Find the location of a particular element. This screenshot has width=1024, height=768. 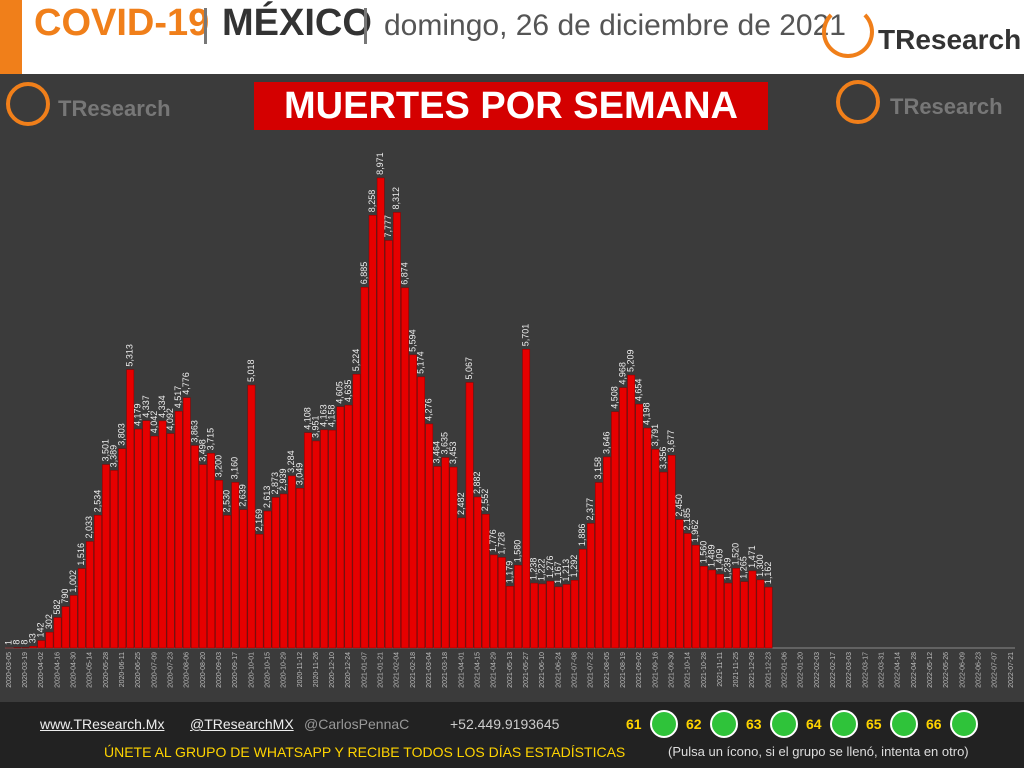

x-tick-label: 2021-03-18 is located at coordinates (445, 670).